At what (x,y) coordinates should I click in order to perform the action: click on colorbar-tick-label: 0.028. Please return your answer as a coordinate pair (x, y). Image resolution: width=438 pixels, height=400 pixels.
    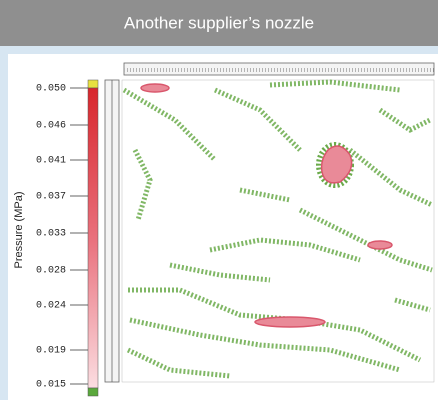
    Looking at the image, I should click on (51, 271).